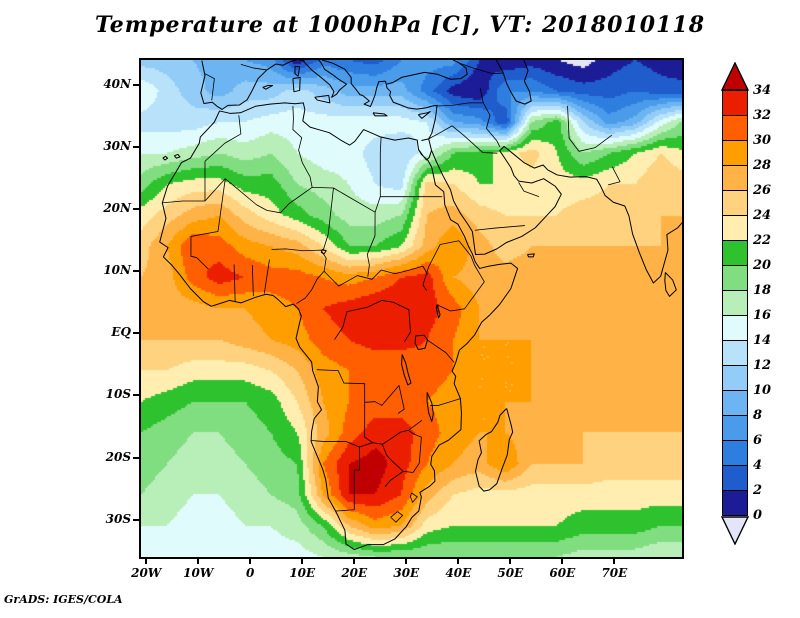  What do you see at coordinates (121, 332) in the screenshot?
I see `lat-tick-label: EQ` at bounding box center [121, 332].